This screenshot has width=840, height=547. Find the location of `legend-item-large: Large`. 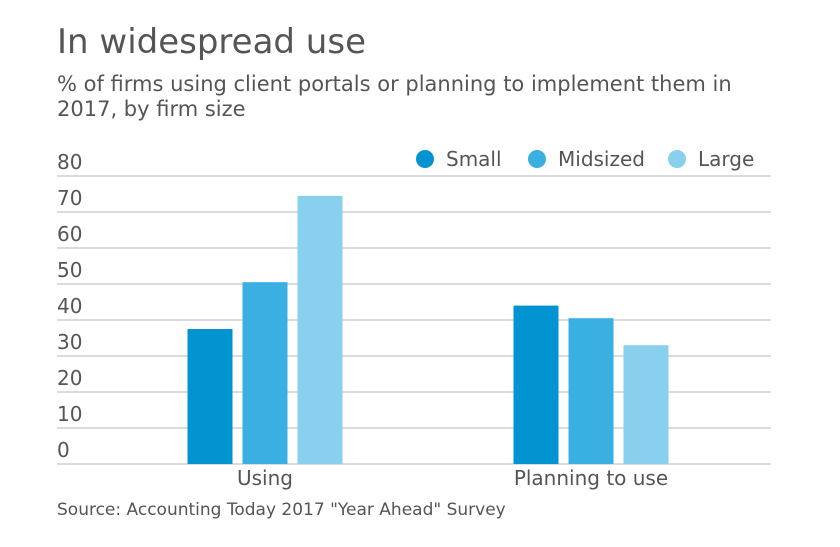

legend-item-large: Large is located at coordinates (711, 159).